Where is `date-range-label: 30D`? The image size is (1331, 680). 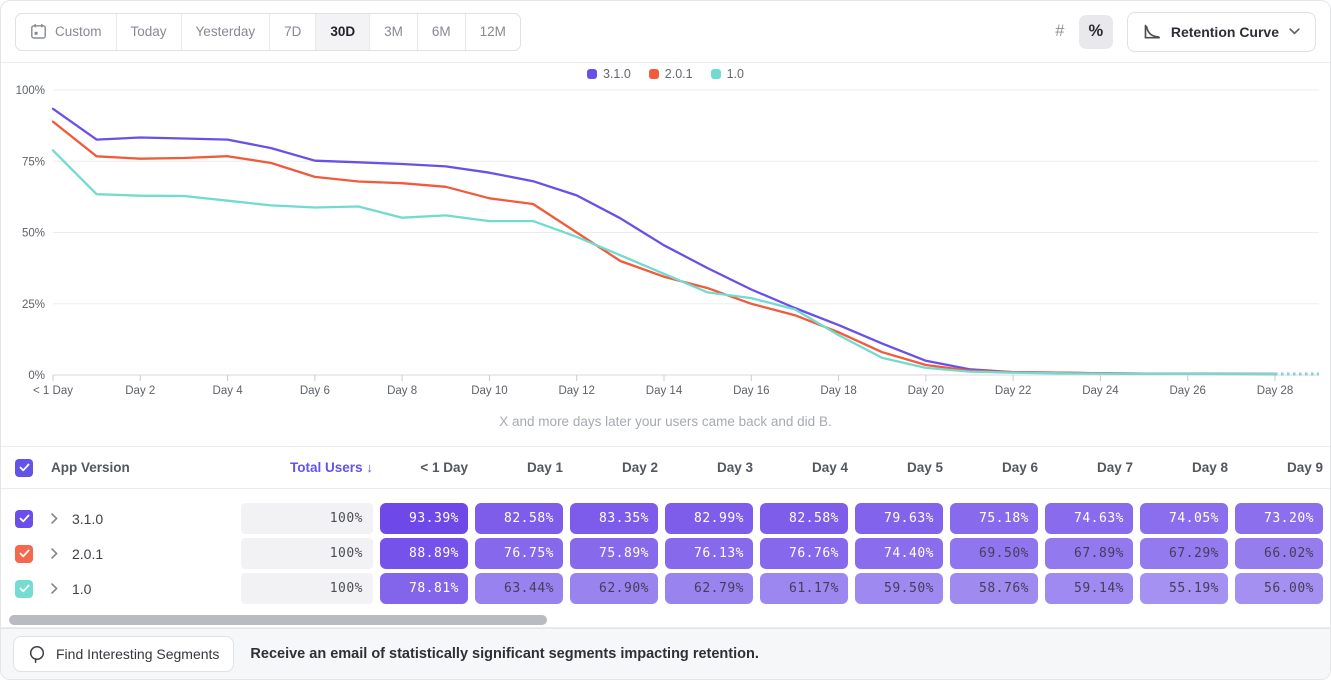
date-range-label: 30D is located at coordinates (343, 31).